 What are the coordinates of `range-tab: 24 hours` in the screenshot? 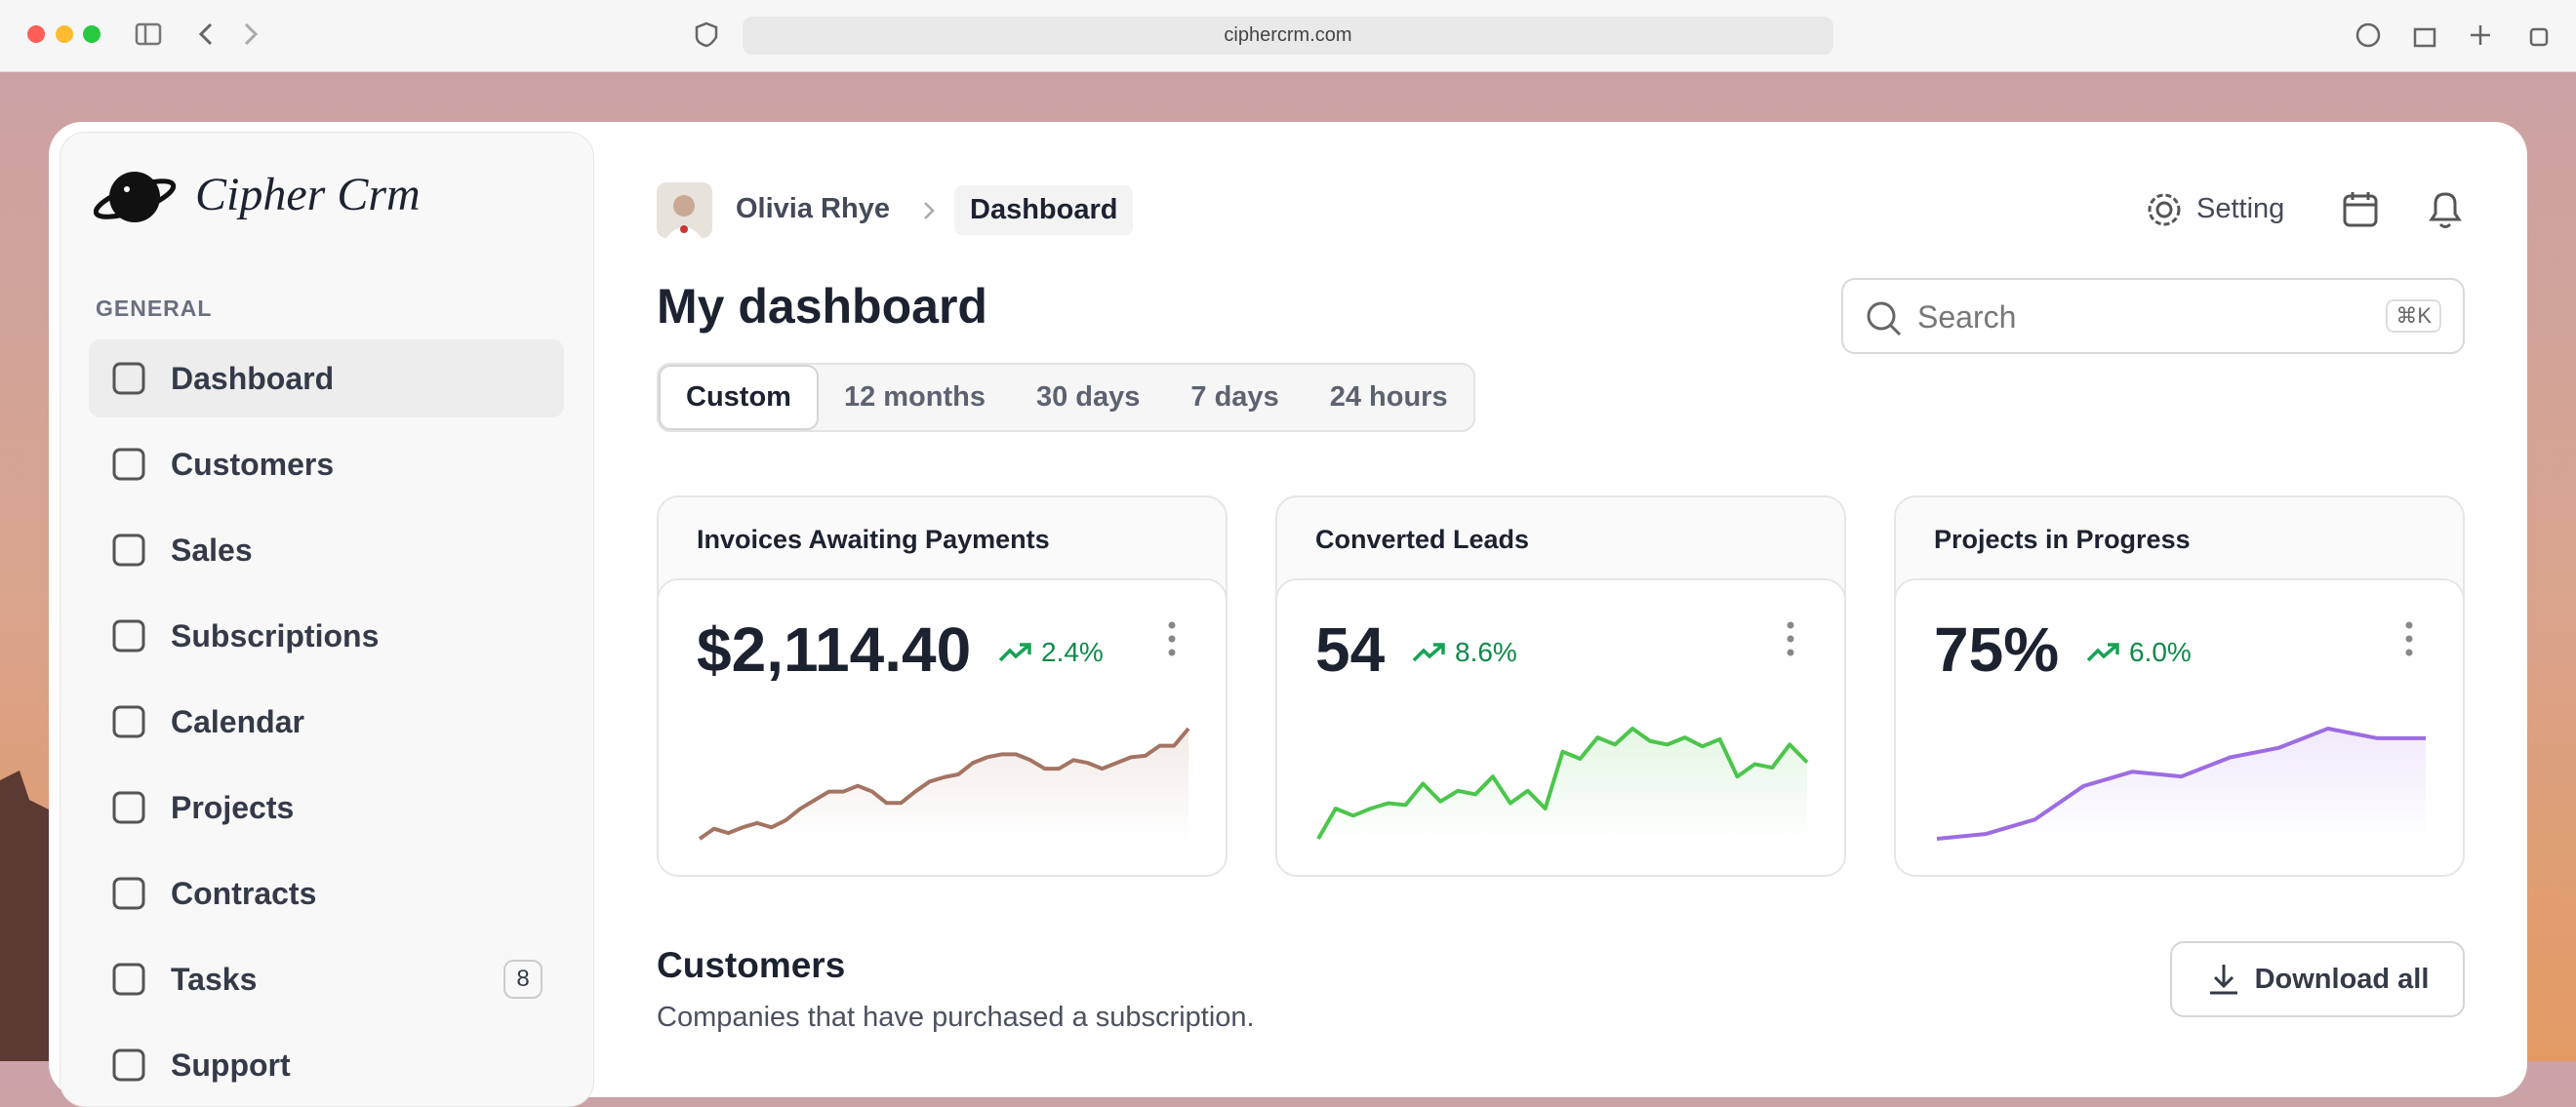 It's located at (1388, 397).